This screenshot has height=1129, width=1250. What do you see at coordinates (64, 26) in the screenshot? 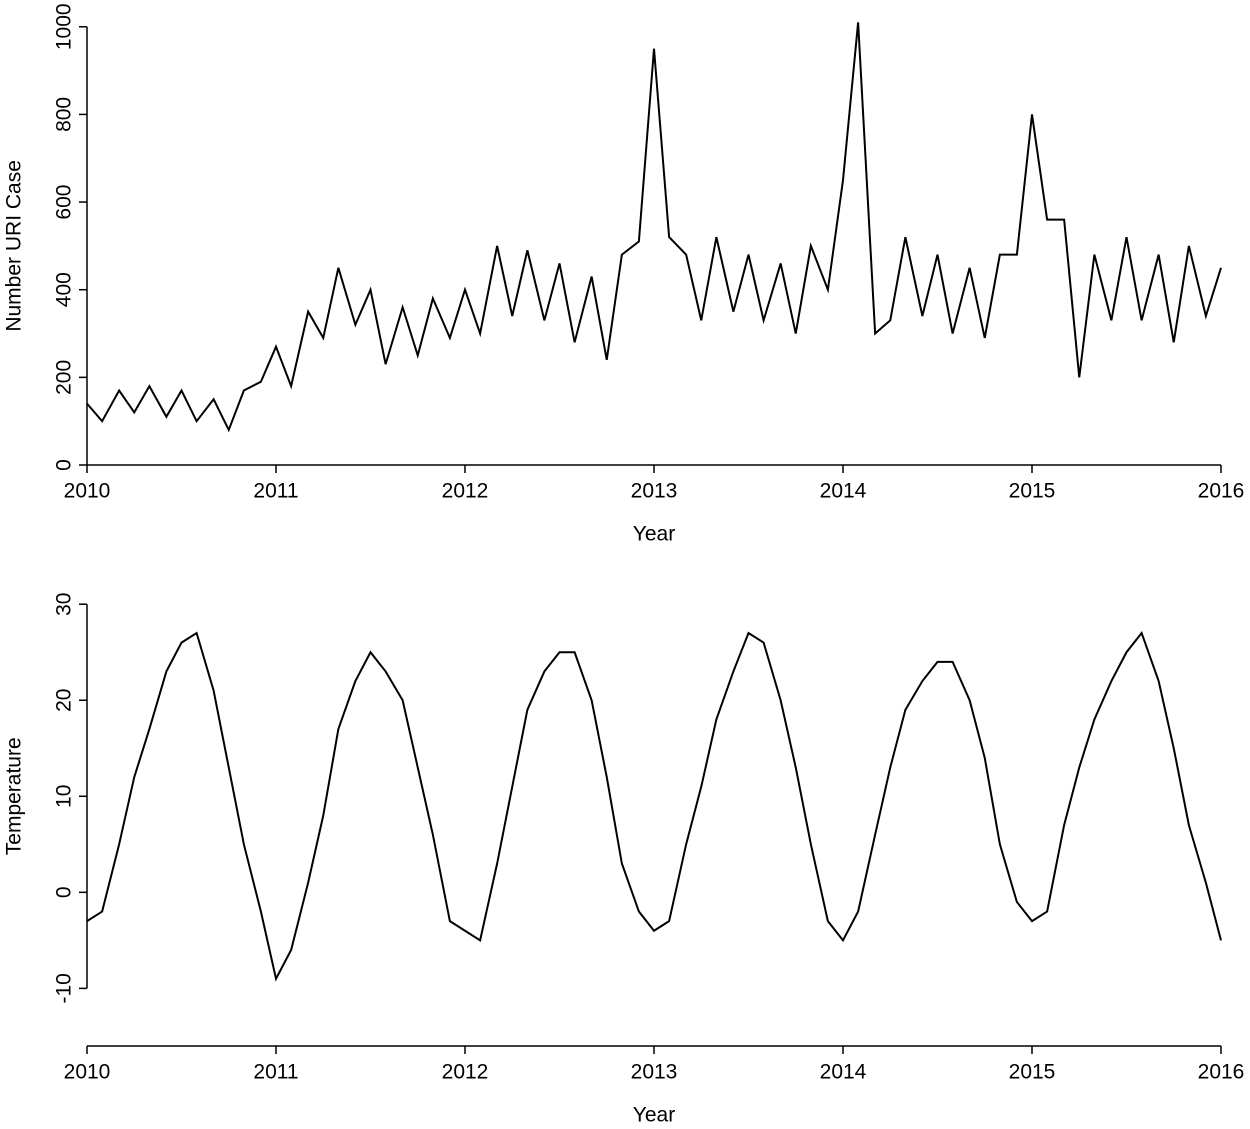
I see `y-tick-label: 1000` at bounding box center [64, 26].